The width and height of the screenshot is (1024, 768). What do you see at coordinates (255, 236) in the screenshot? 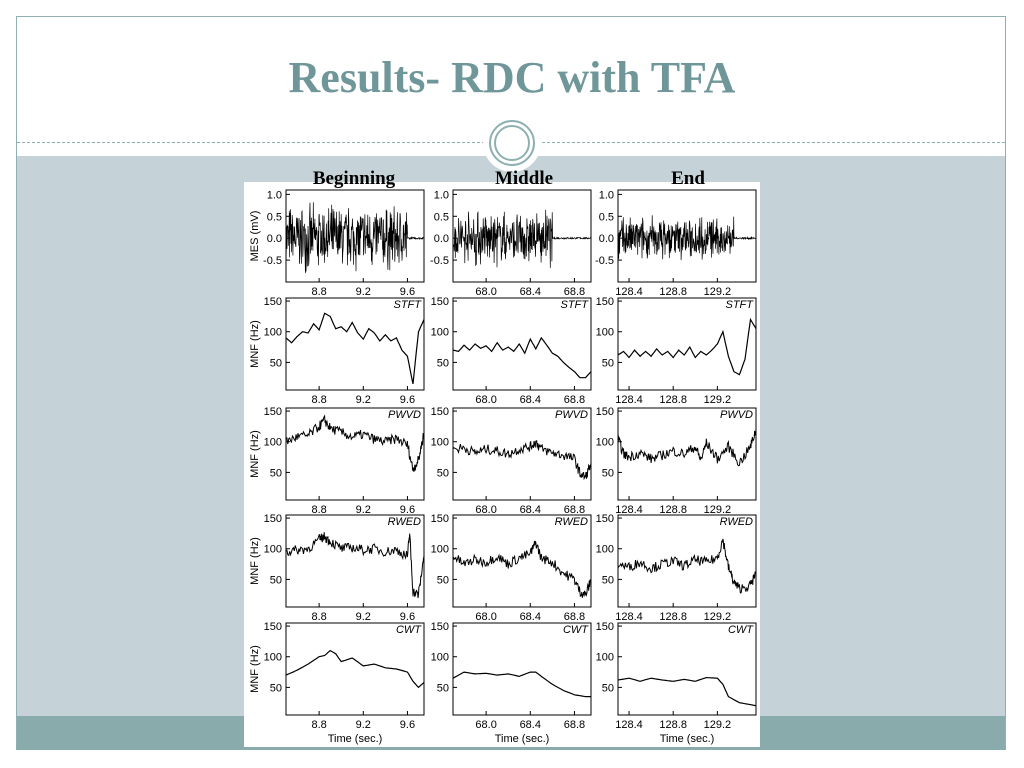
I see `y-axis-label: MES (mV)` at bounding box center [255, 236].